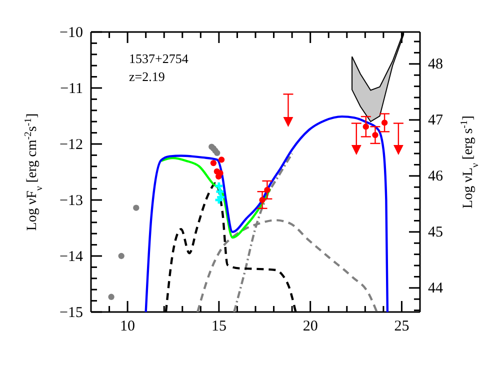  What do you see at coordinates (436, 120) in the screenshot?
I see `y2-tick-label: 47` at bounding box center [436, 120].